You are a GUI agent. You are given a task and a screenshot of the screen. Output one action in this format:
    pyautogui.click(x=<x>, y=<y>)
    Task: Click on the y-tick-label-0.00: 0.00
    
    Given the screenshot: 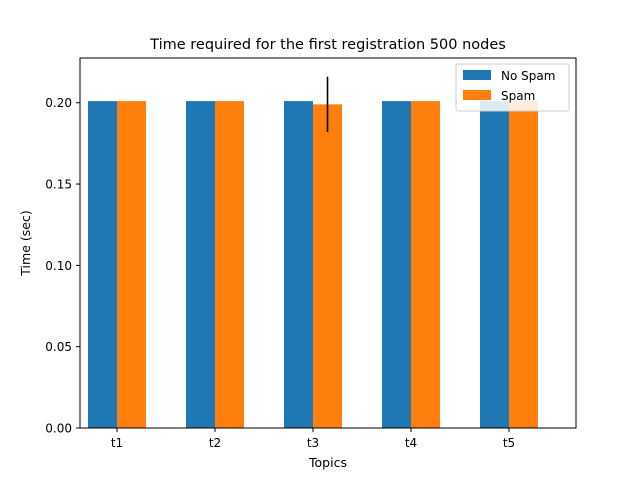 What is the action you would take?
    pyautogui.click(x=58, y=429)
    